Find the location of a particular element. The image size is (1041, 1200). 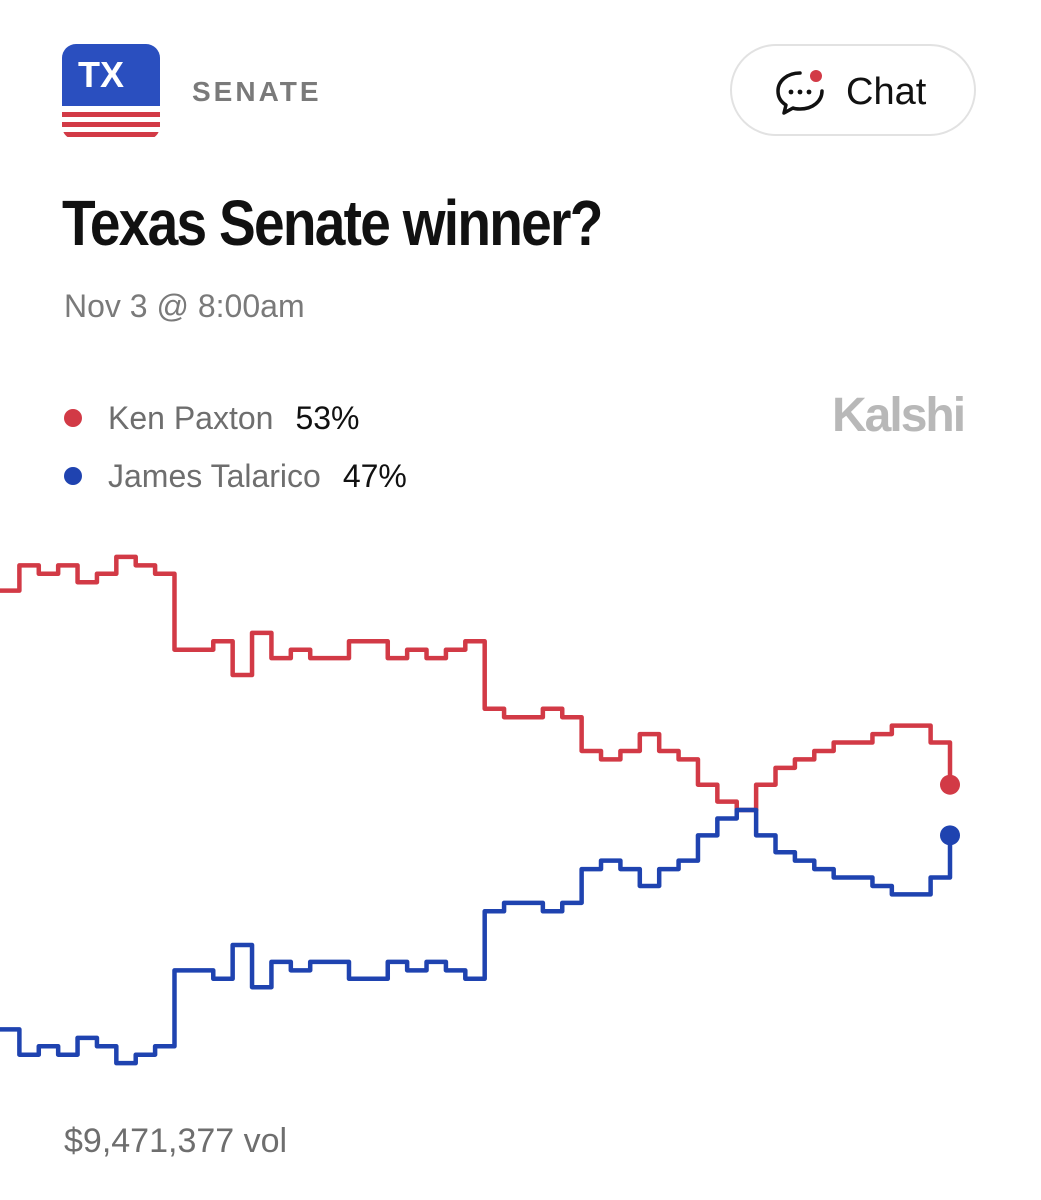

legend-item-talarico: James Talarico 47% is located at coordinates (235, 476).